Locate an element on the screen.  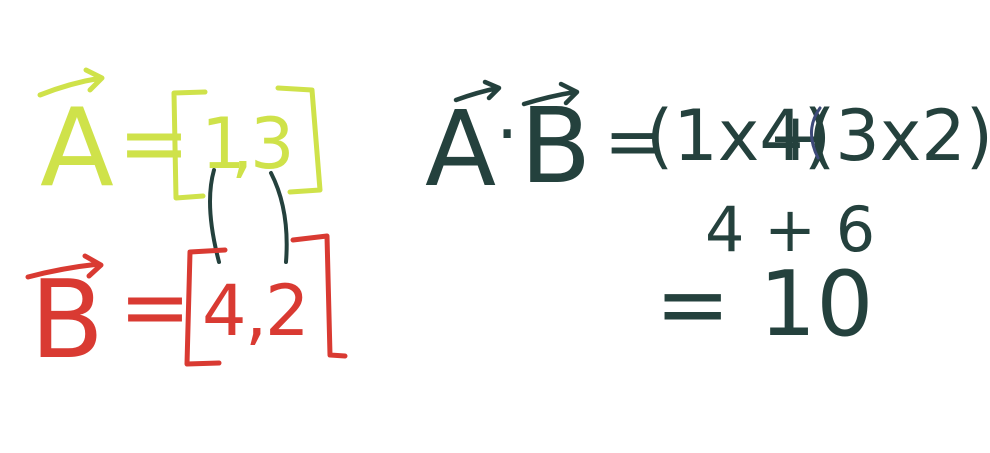
vector-a-component-1: 1 is located at coordinates (223, 144).